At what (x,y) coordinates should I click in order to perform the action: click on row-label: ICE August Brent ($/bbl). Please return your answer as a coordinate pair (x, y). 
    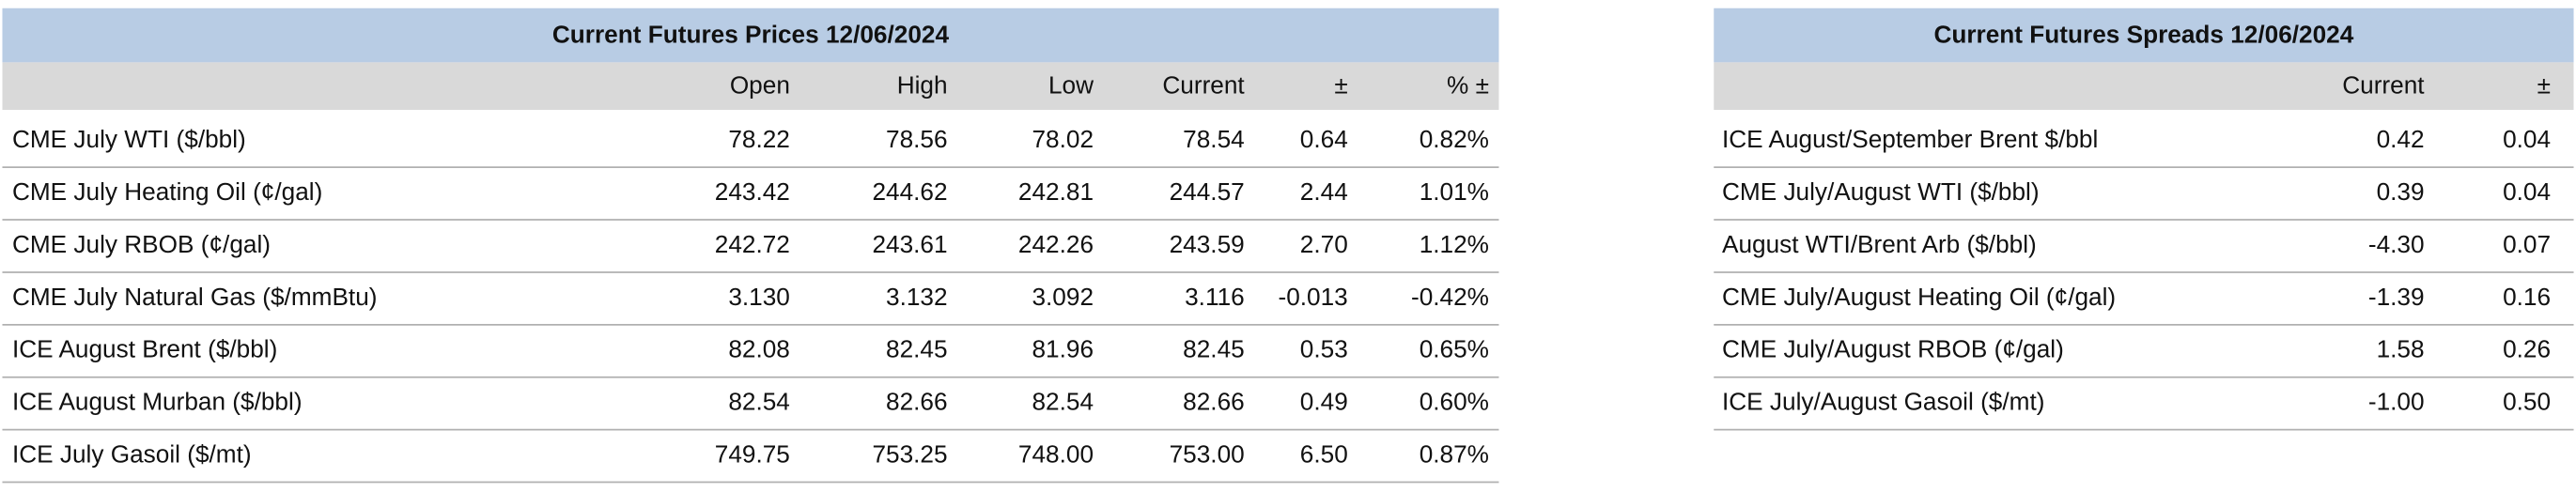
    Looking at the image, I should click on (144, 349).